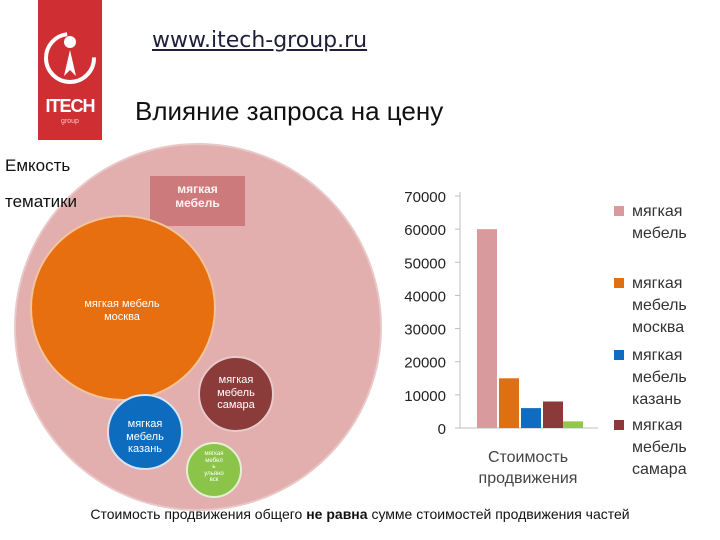 The width and height of the screenshot is (720, 540). I want to click on capacity-label-line-2: тематики, so click(41, 201).